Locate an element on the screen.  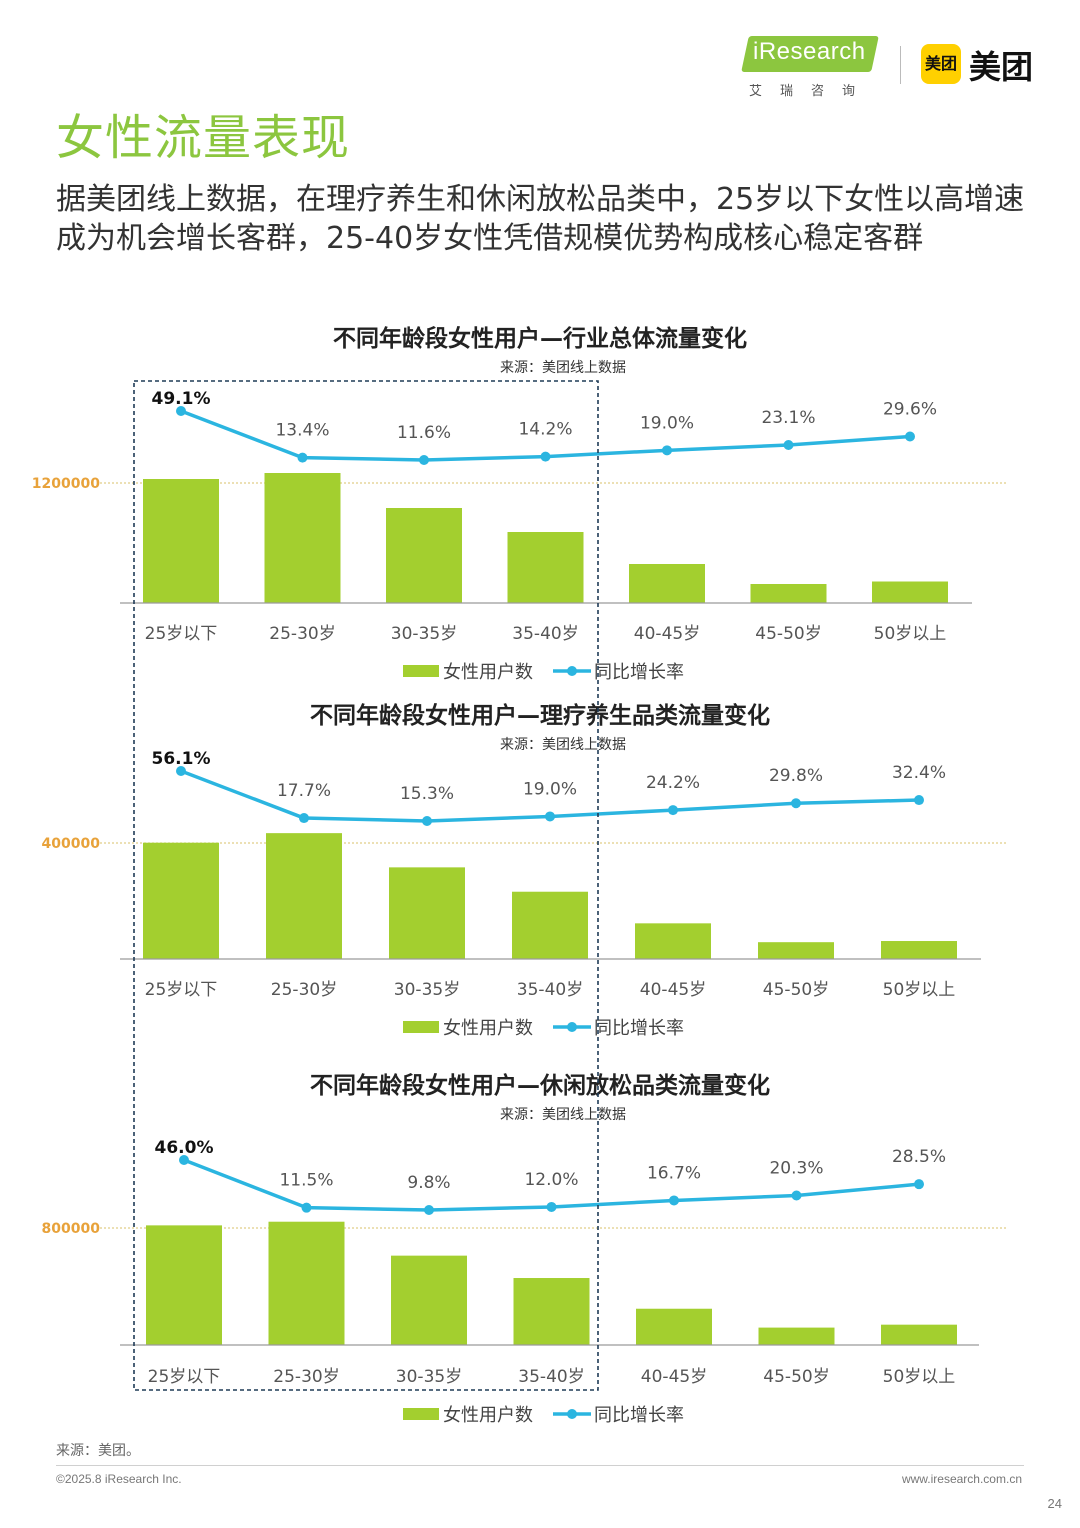
growth-label: 29.6% is located at coordinates (910, 409).